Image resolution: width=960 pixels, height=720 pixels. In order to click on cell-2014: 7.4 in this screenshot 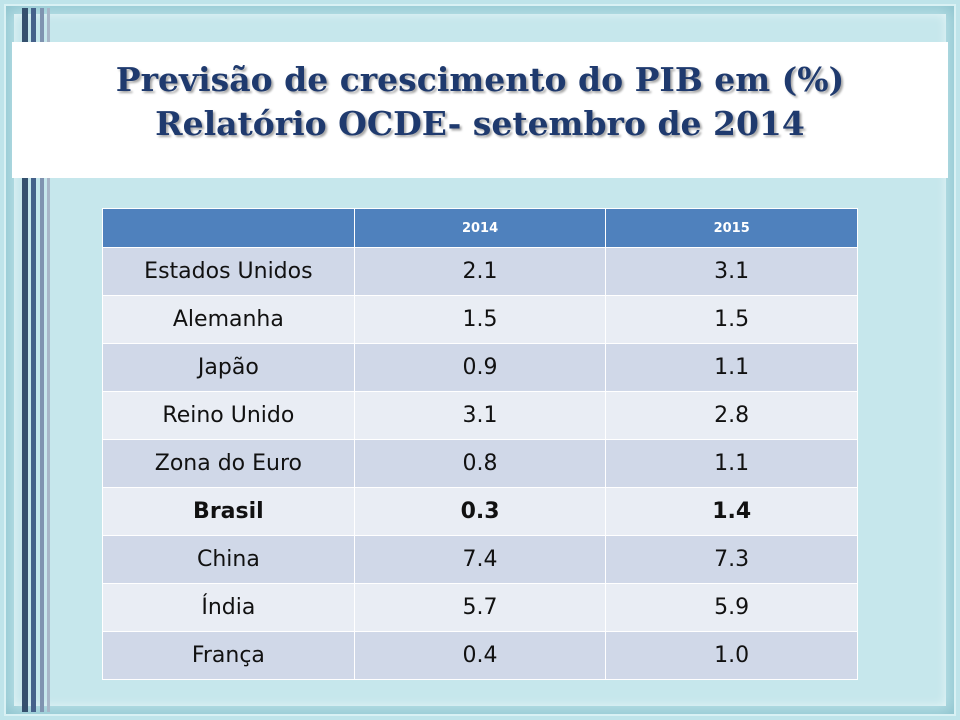, I will do `click(480, 559)`.